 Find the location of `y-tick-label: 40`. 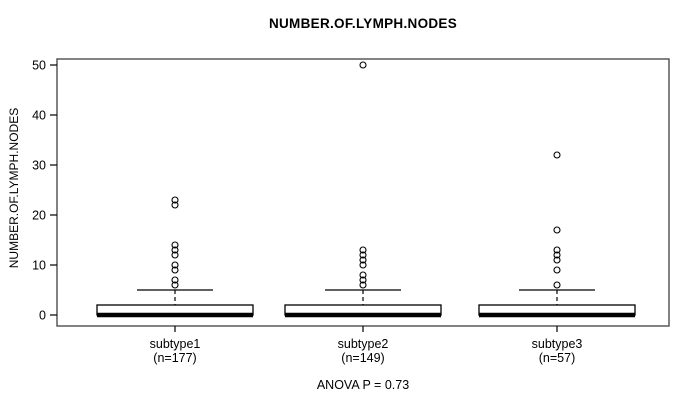

y-tick-label: 40 is located at coordinates (39, 116).